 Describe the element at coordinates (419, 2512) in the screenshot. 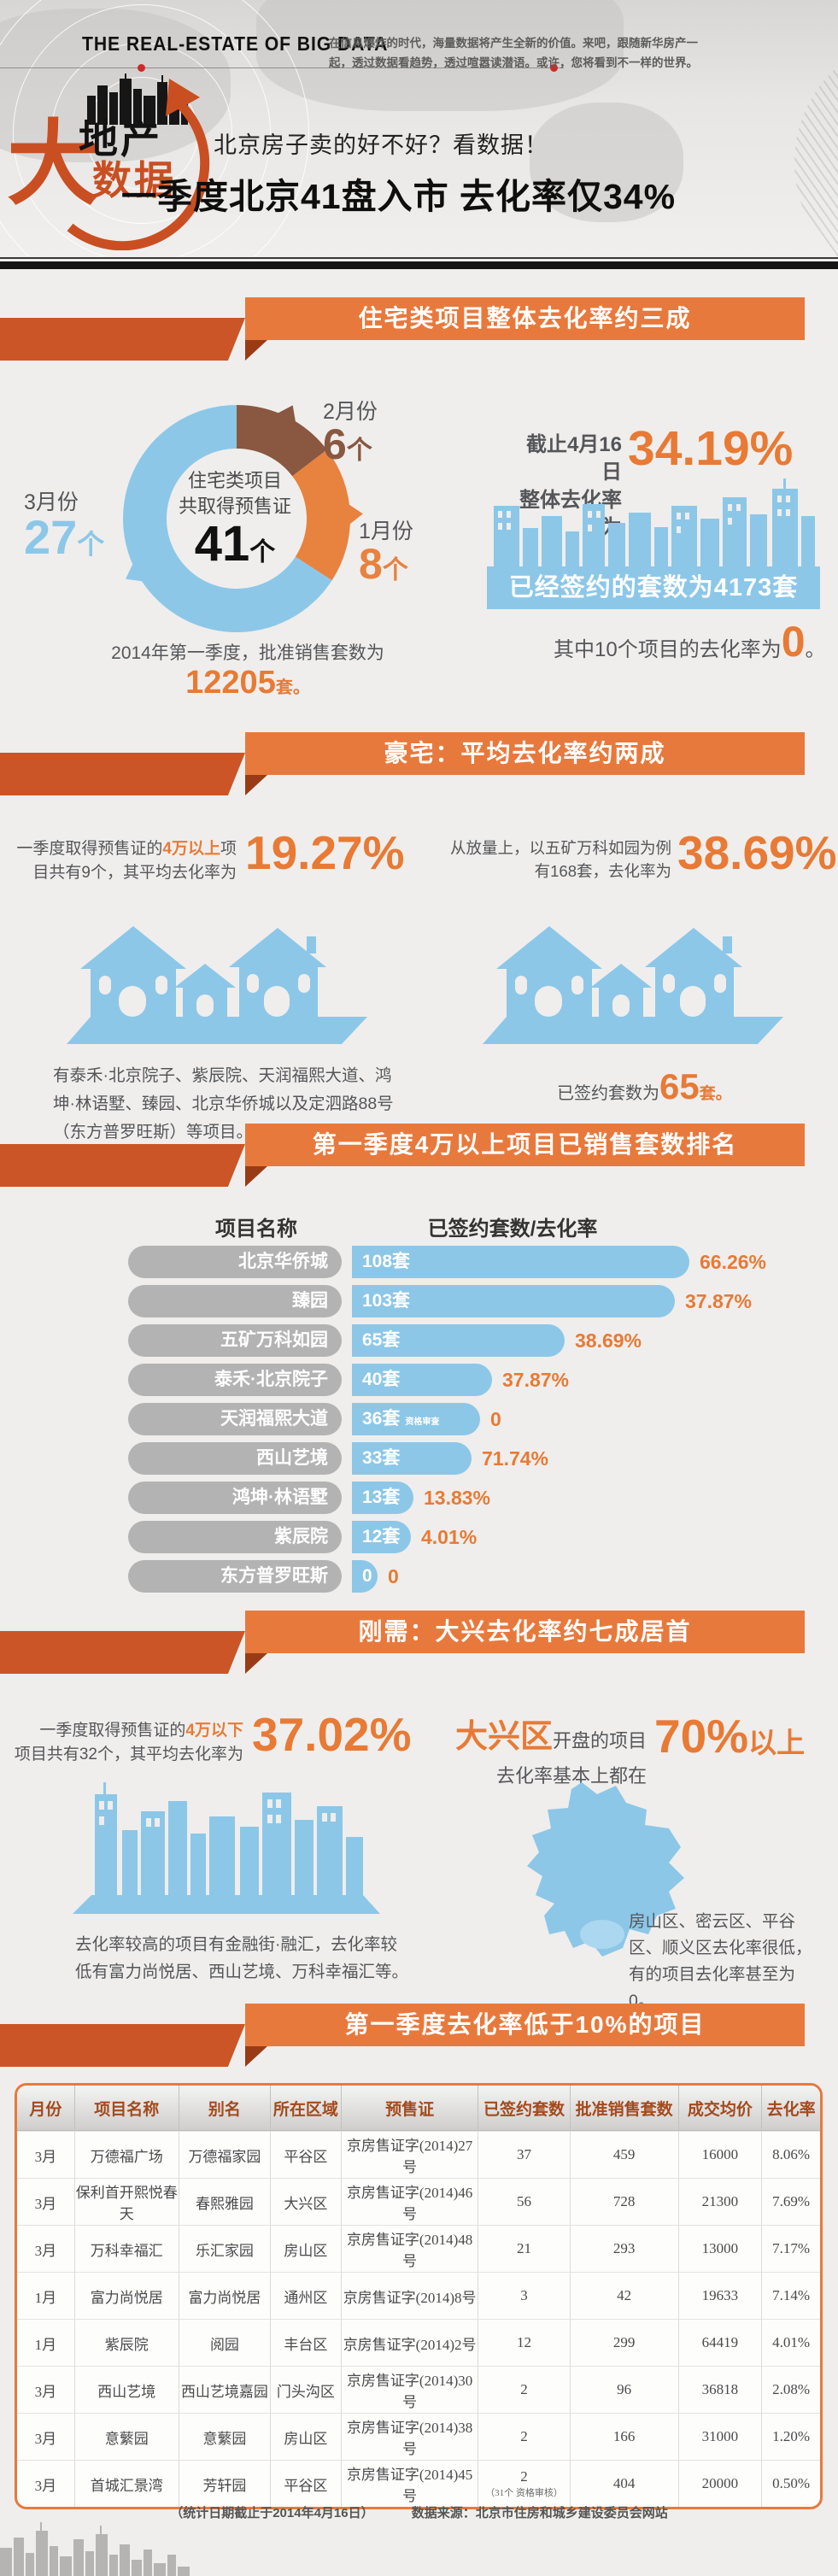

I see `footer: （统计日期截止于2014年4月16日） 数据来源：北京市住房和城乡建设委员会网站` at that location.